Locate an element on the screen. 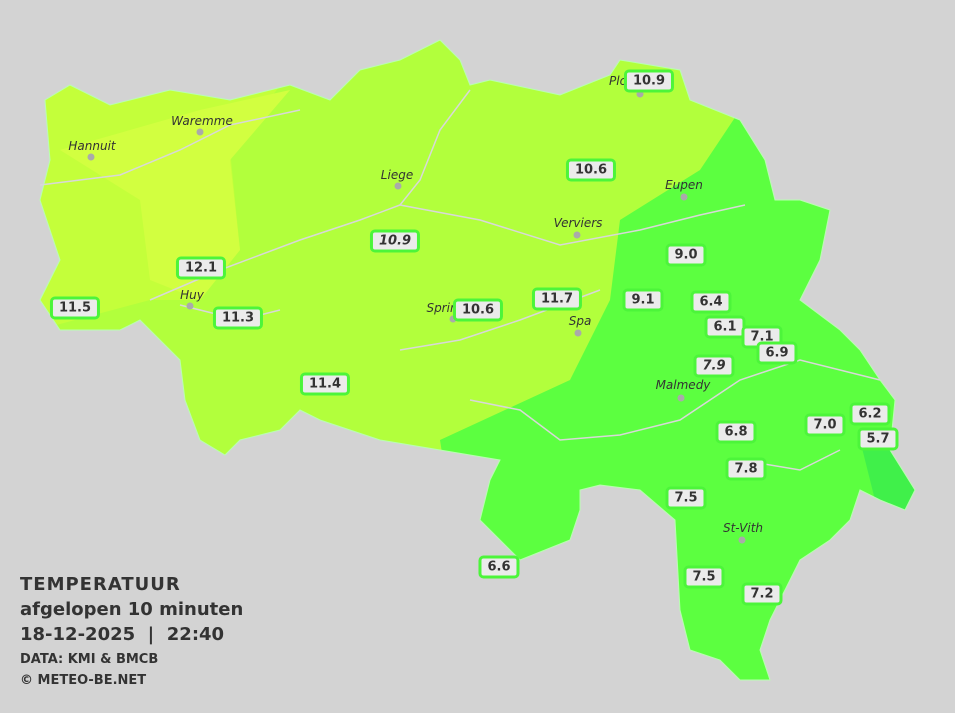  city-label: Plo is located at coordinates (618, 81).